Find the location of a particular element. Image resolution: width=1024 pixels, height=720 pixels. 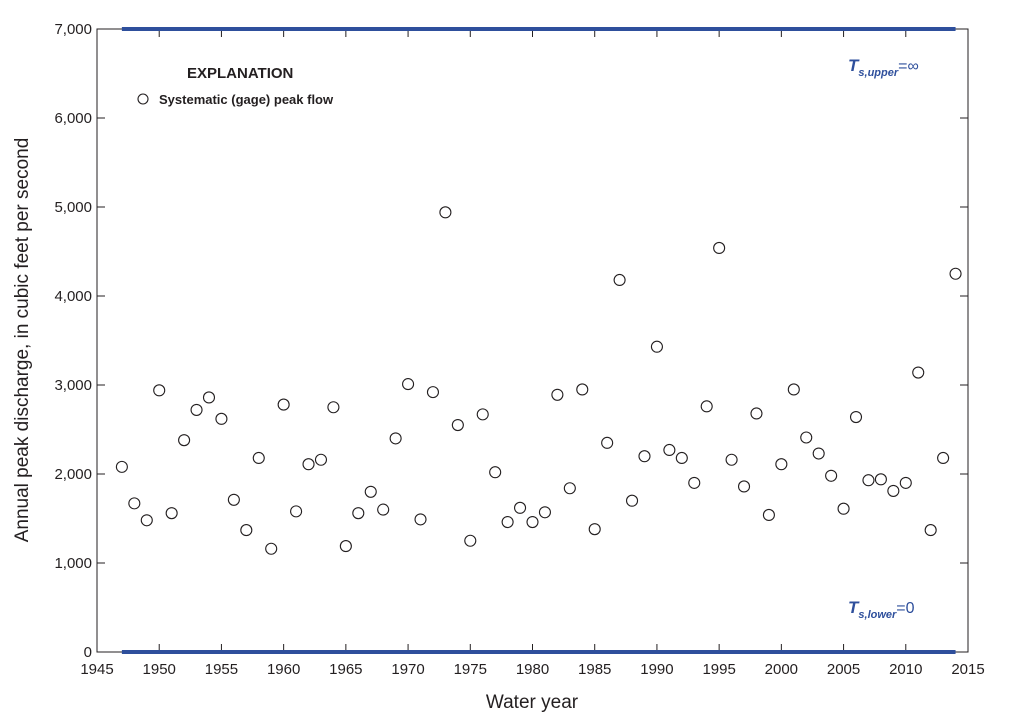

lower-threshold-label: Ts,lower=0 is located at coordinates (881, 609).